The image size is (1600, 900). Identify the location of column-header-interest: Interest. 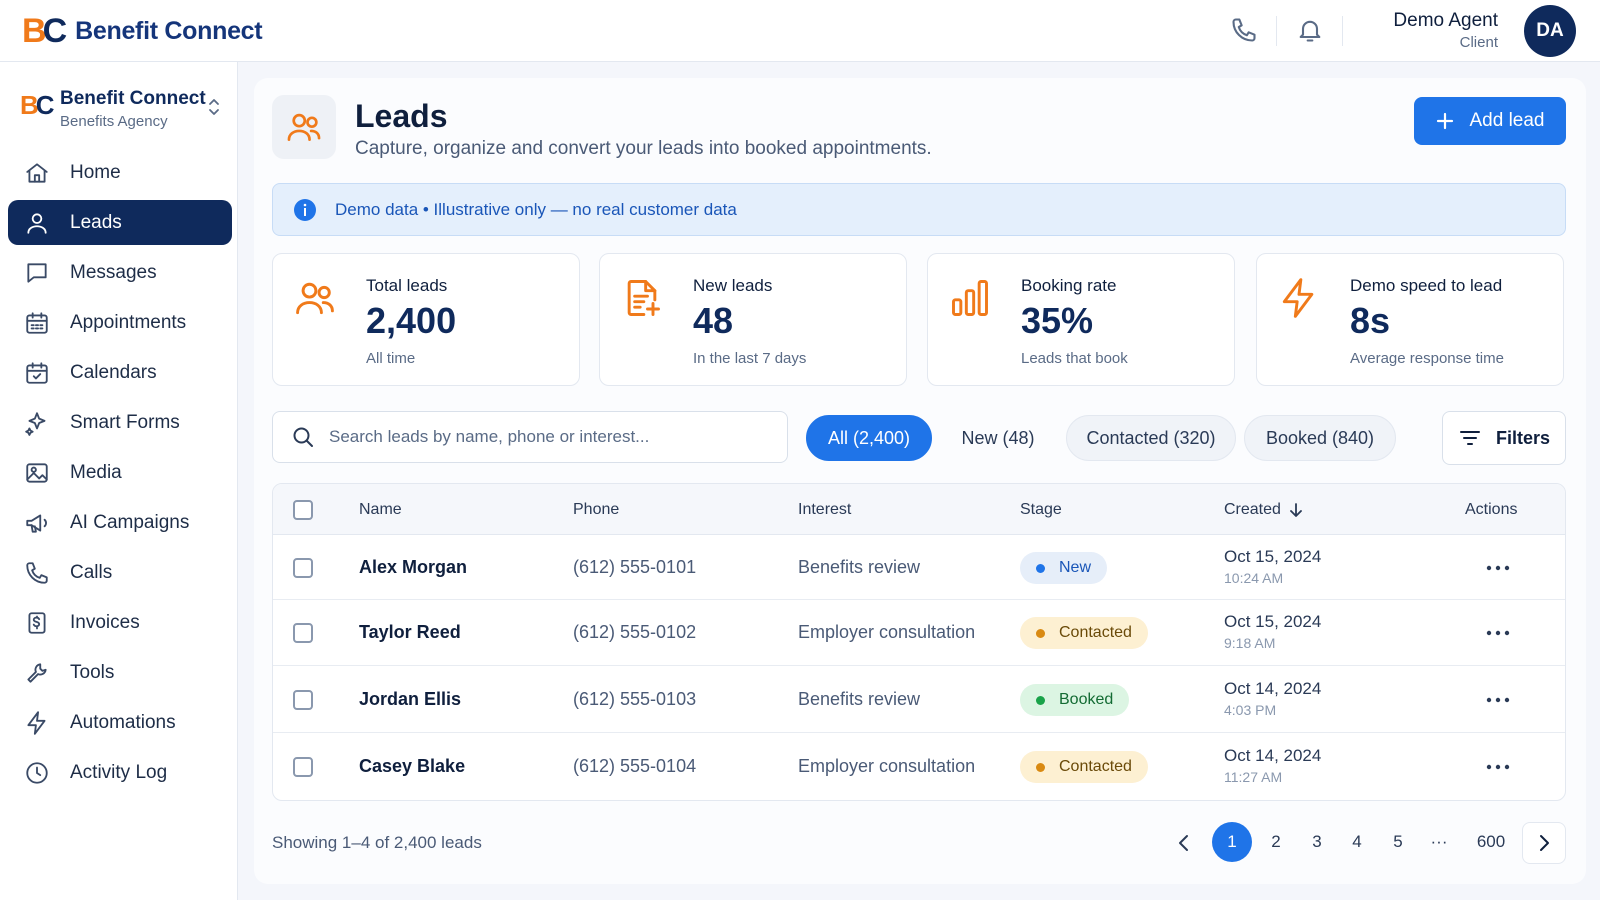
(825, 509).